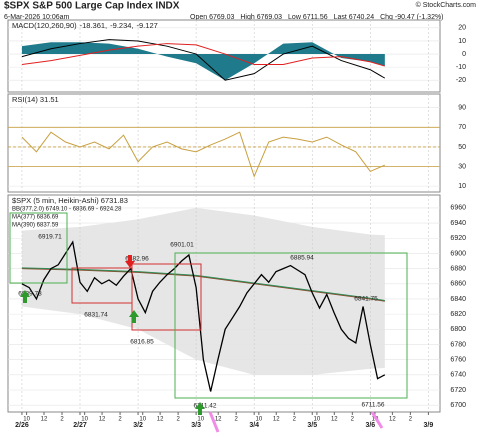 This screenshot has height=437, width=480. I want to click on panel-label: $SPX (5 min, Heikin-Ashi) 6731.83, so click(70, 200).